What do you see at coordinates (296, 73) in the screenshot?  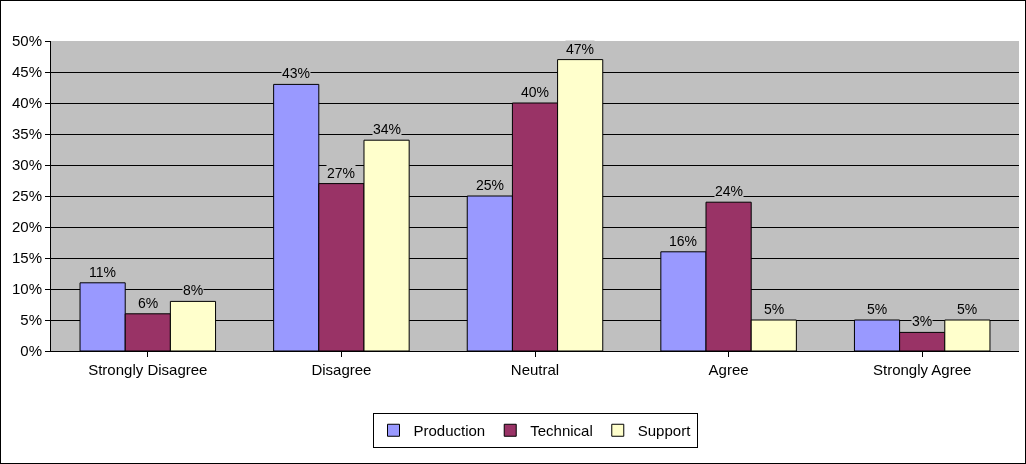 I see `data-label: 43%` at bounding box center [296, 73].